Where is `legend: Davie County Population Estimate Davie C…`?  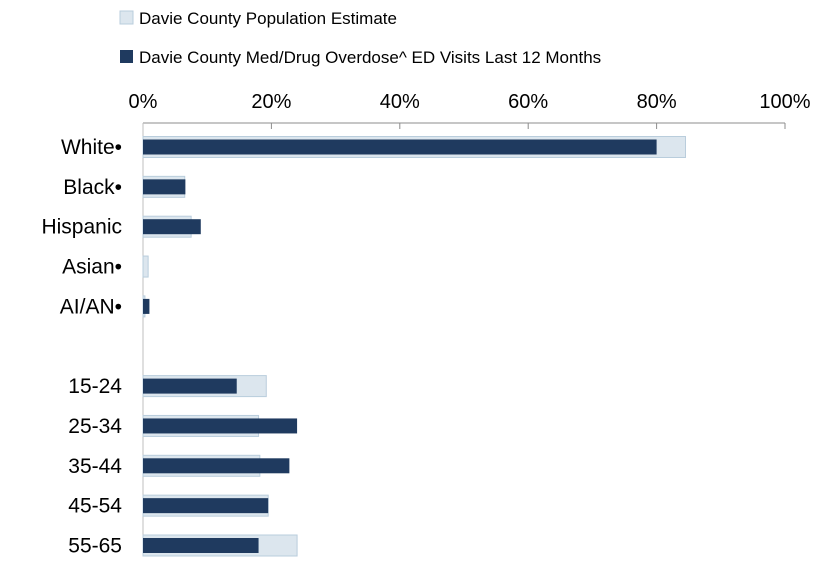
legend: Davie County Population Estimate Davie C… is located at coordinates (360, 38).